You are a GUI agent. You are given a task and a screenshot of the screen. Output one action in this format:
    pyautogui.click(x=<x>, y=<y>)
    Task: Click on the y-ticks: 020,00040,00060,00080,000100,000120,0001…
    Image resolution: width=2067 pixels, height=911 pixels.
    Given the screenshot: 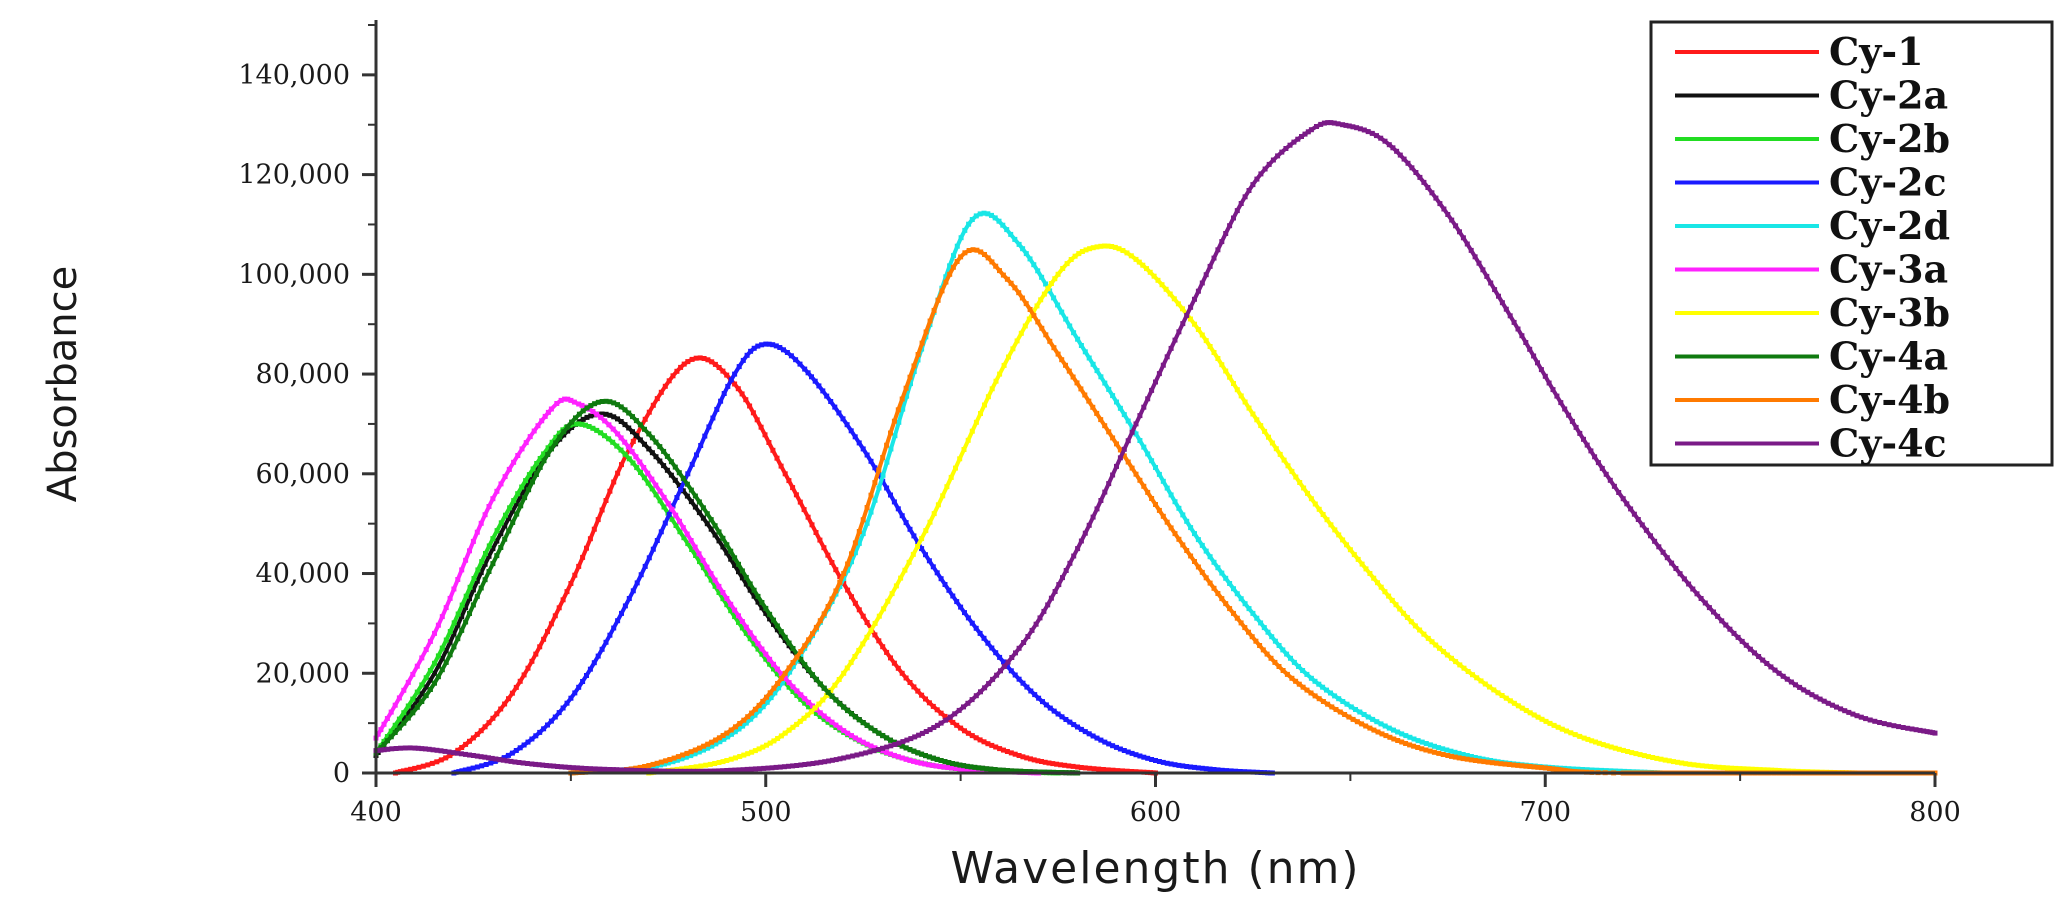 What is the action you would take?
    pyautogui.click(x=307, y=406)
    